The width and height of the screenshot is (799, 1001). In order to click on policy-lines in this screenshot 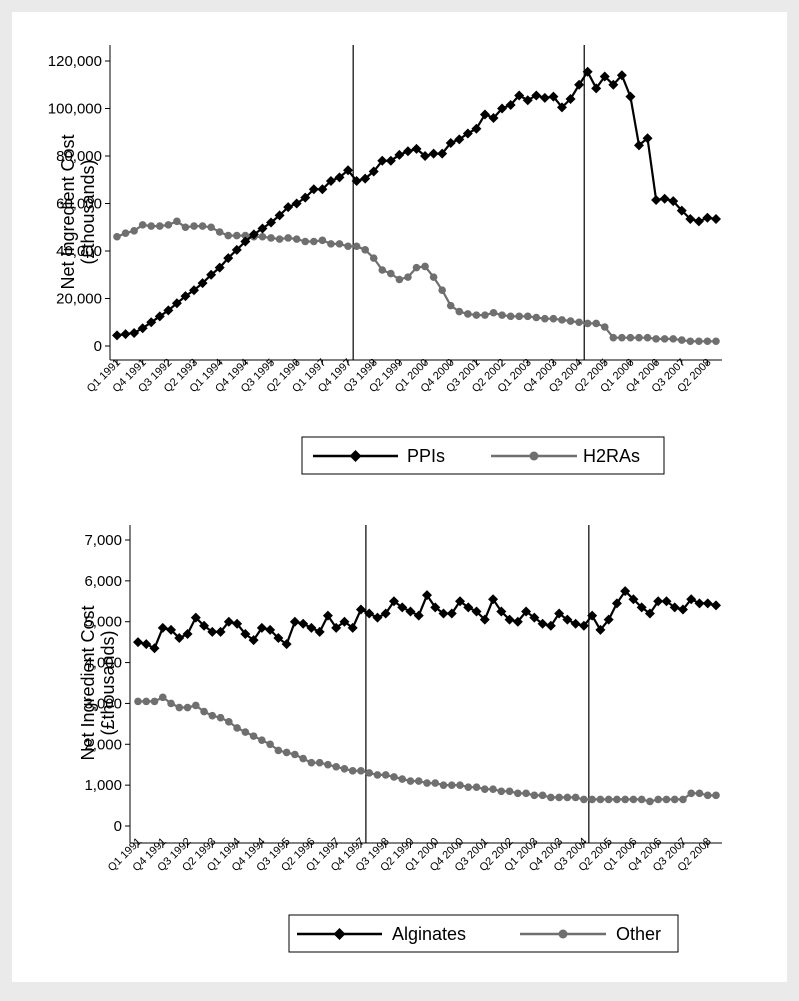, I will do `click(468, 202)`.